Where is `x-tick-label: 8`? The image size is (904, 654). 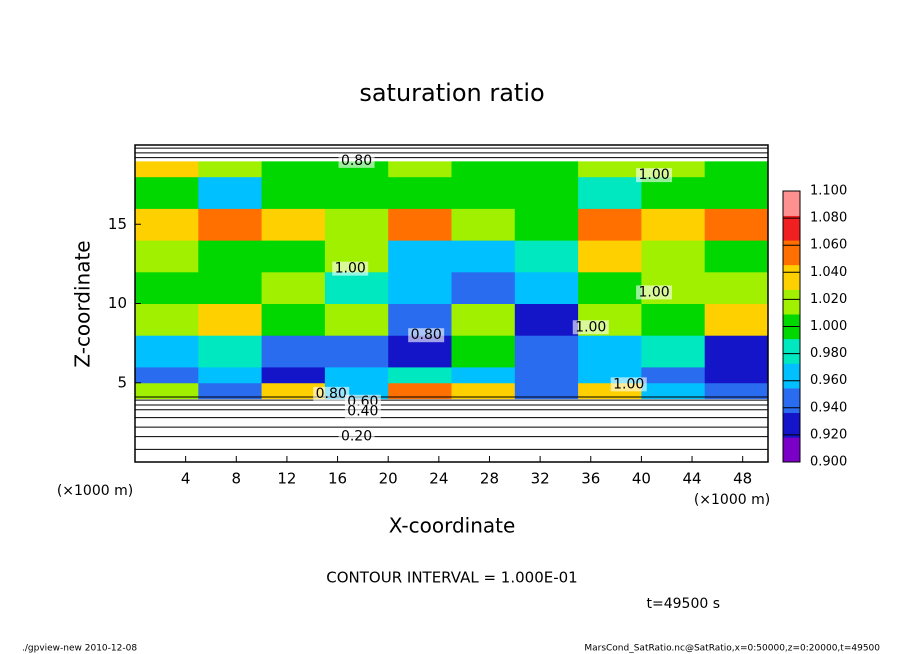
x-tick-label: 8 is located at coordinates (237, 479).